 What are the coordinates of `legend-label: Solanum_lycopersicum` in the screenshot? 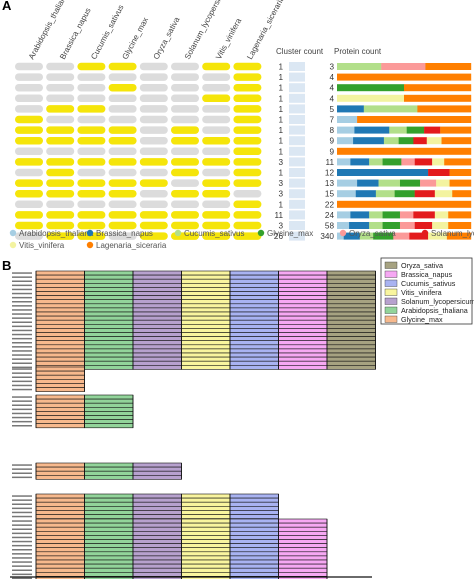 It's located at (452, 233).